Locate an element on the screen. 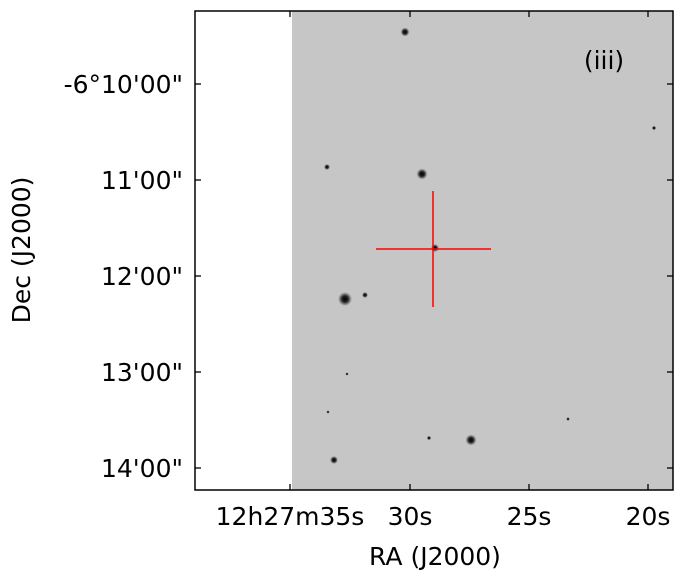 This screenshot has width=683, height=583. panel-label: (iii) is located at coordinates (604, 60).